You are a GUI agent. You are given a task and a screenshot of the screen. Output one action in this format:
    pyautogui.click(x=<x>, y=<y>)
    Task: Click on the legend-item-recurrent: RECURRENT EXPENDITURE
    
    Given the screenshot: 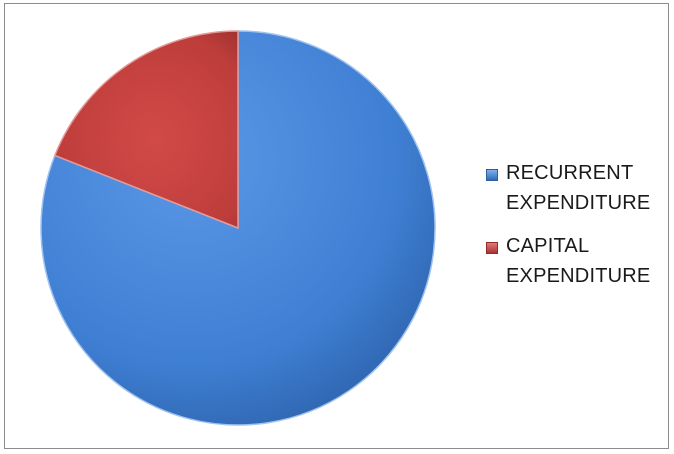 What is the action you would take?
    pyautogui.click(x=574, y=188)
    